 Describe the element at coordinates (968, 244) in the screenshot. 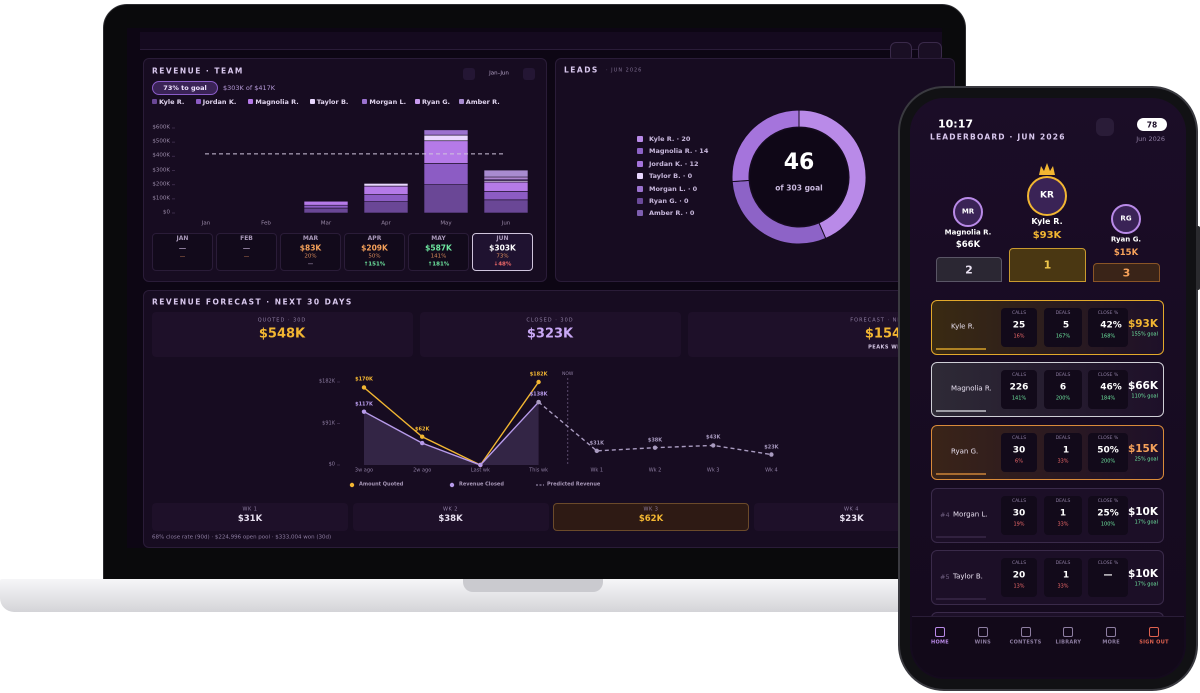

I see `podium-amount: $66K` at that location.